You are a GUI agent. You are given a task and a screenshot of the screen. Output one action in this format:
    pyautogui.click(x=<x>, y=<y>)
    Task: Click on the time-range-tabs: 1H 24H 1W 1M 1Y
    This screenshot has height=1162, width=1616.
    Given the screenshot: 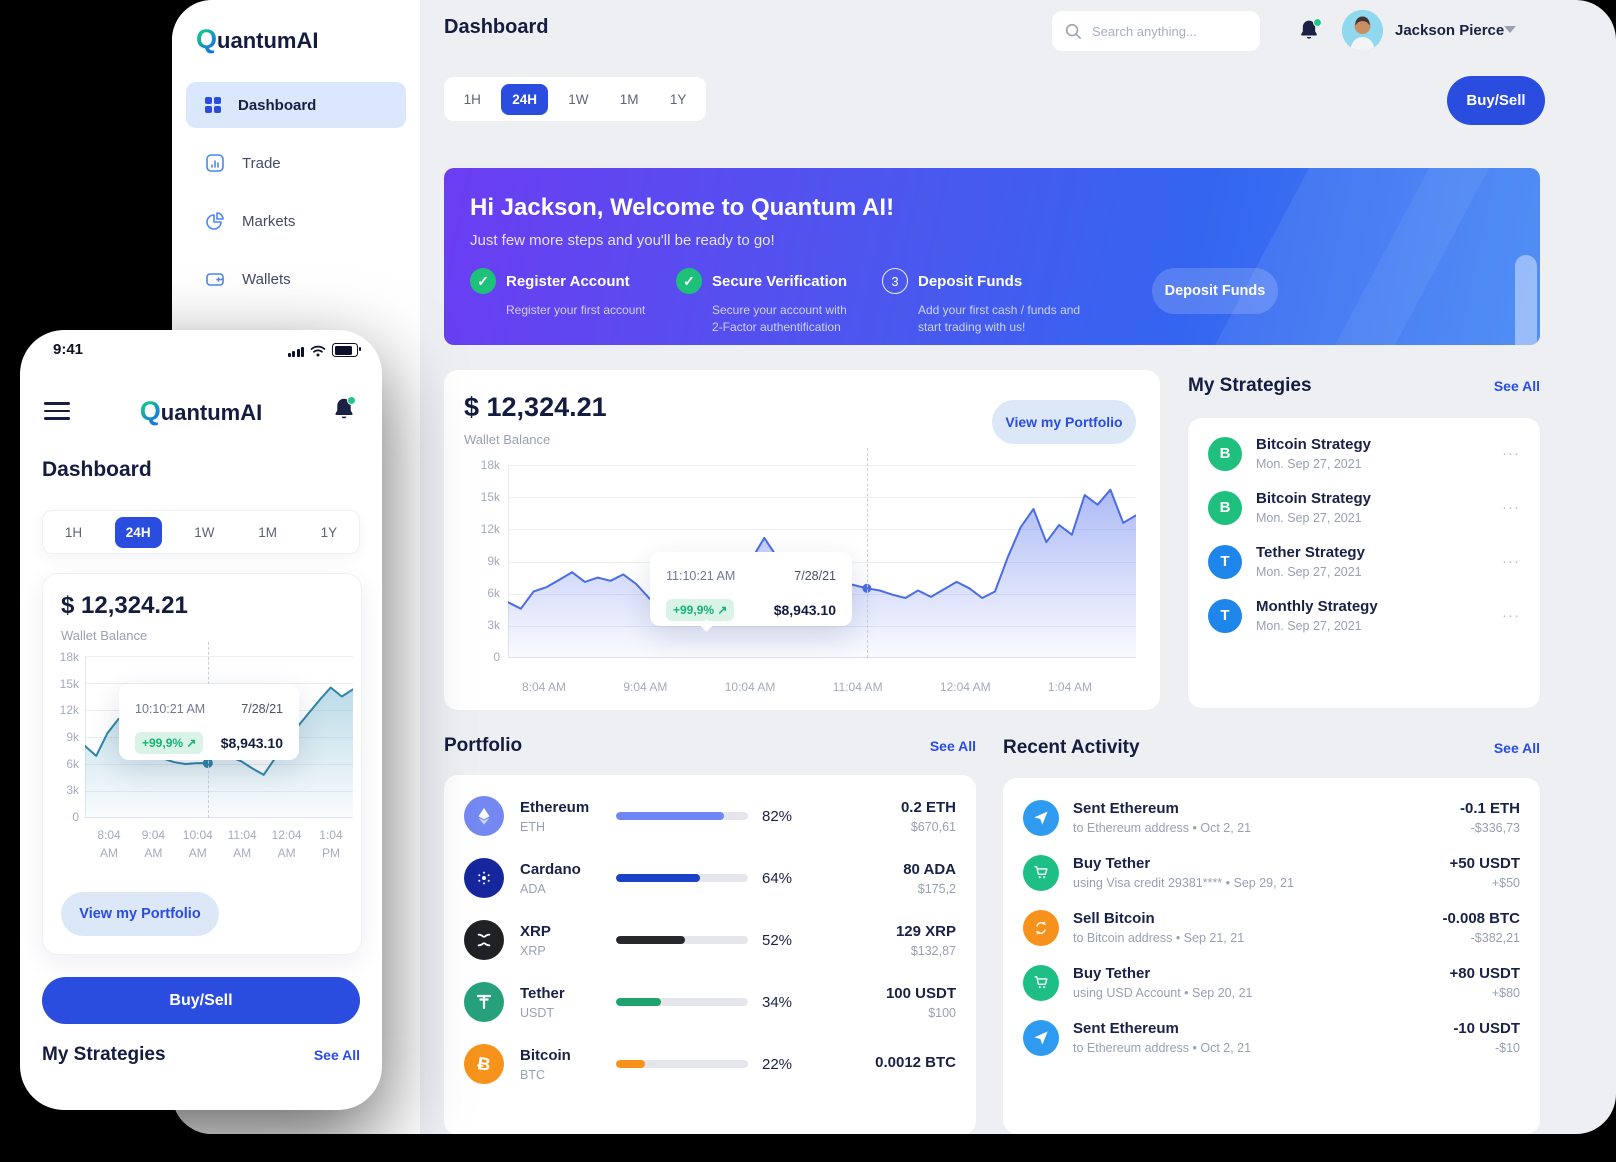 What is the action you would take?
    pyautogui.click(x=201, y=532)
    